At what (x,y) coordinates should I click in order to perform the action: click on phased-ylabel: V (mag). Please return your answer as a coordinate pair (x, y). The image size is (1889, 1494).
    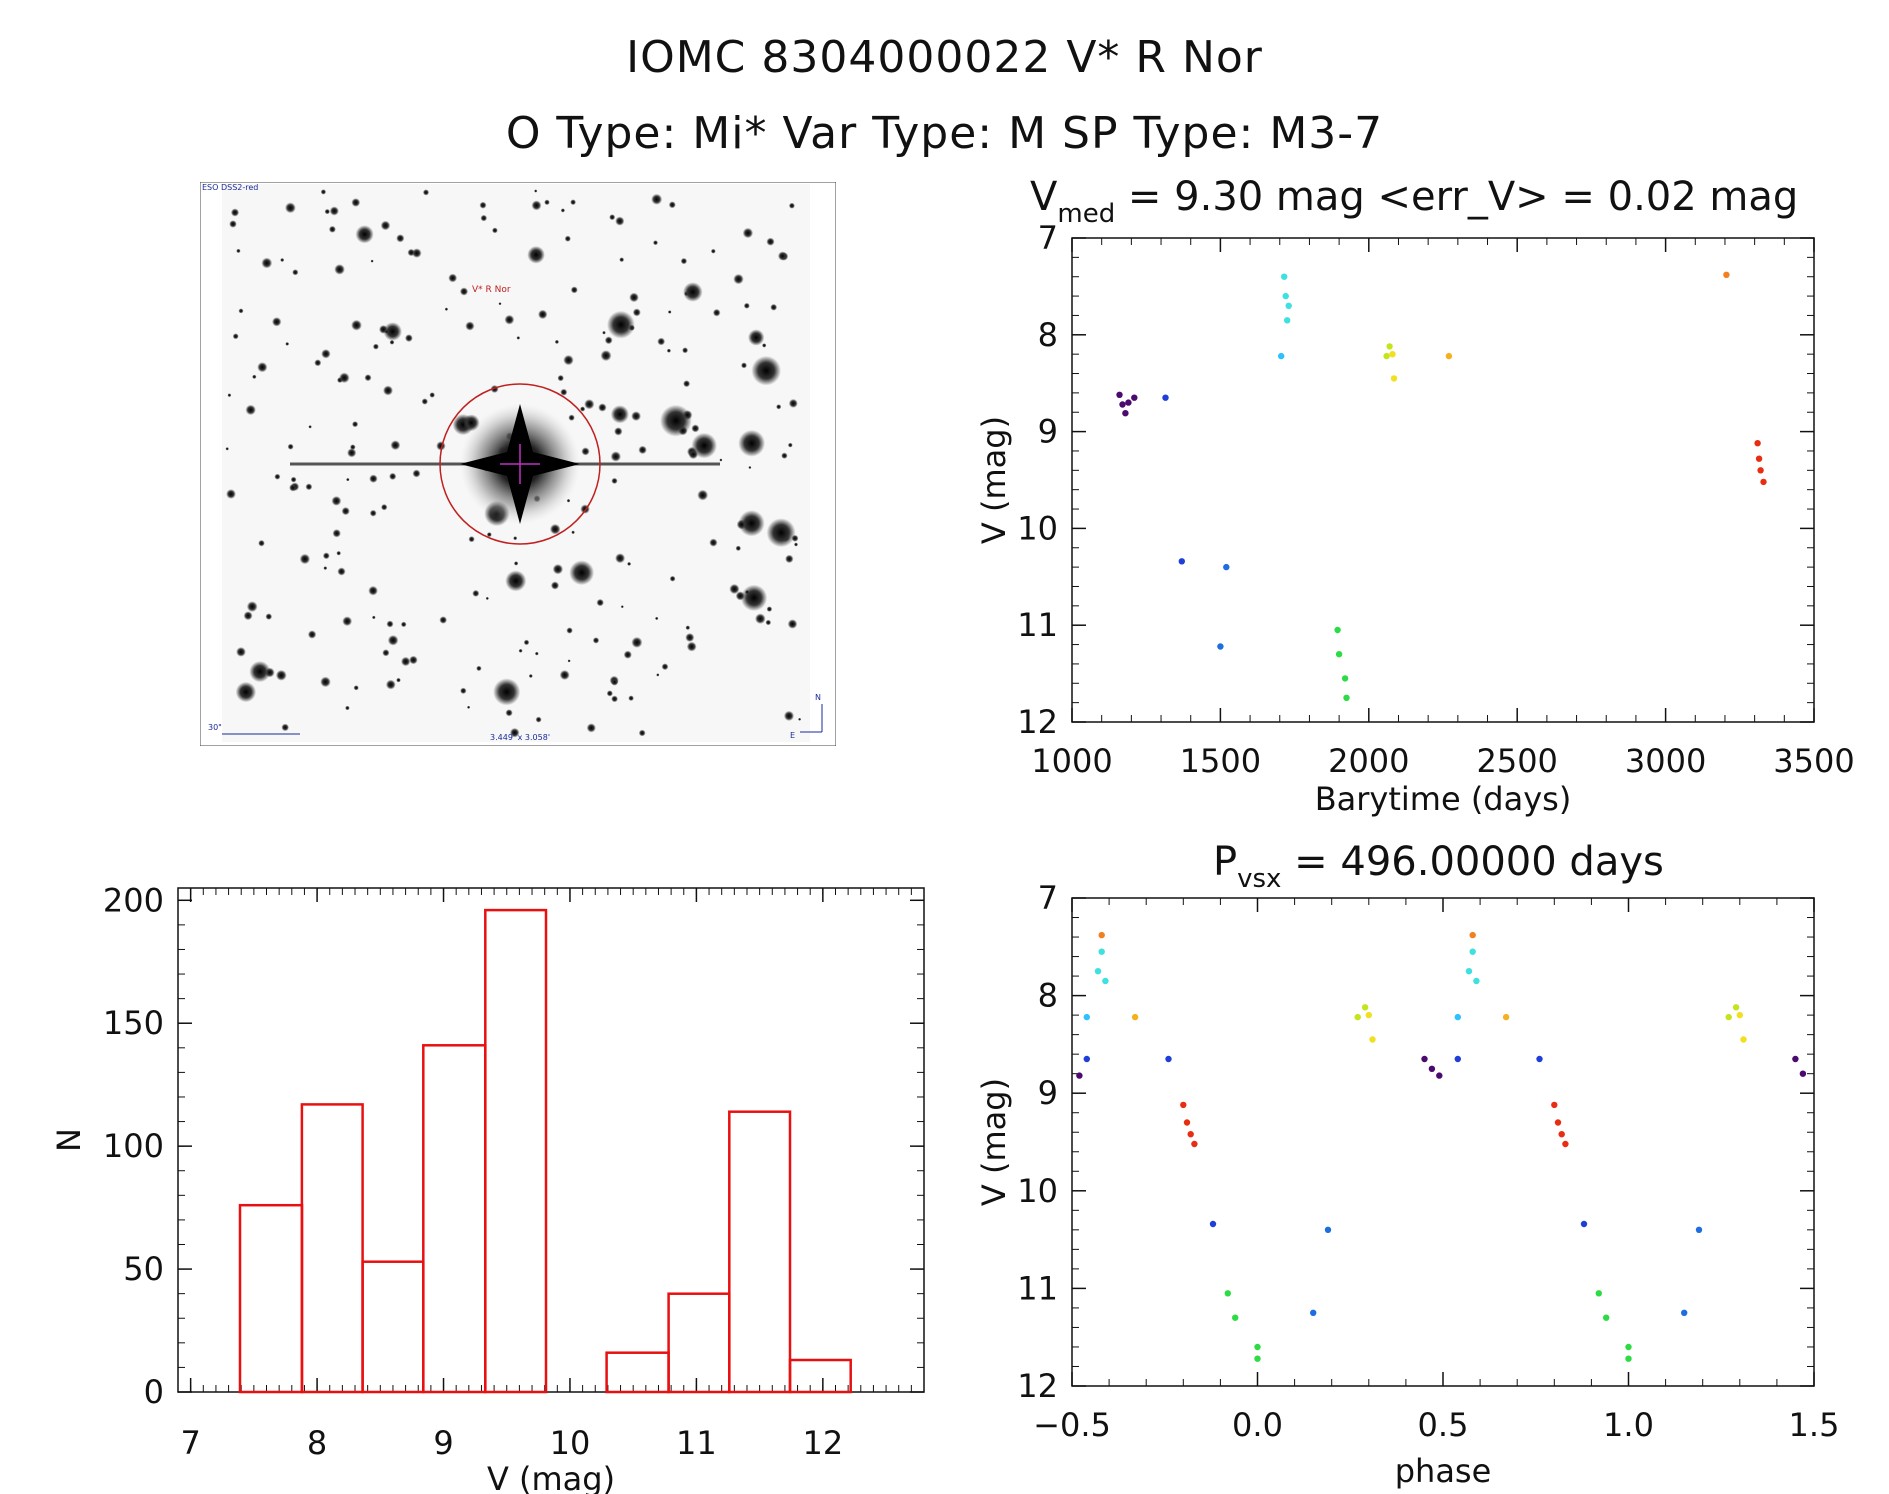
    Looking at the image, I should click on (994, 1142).